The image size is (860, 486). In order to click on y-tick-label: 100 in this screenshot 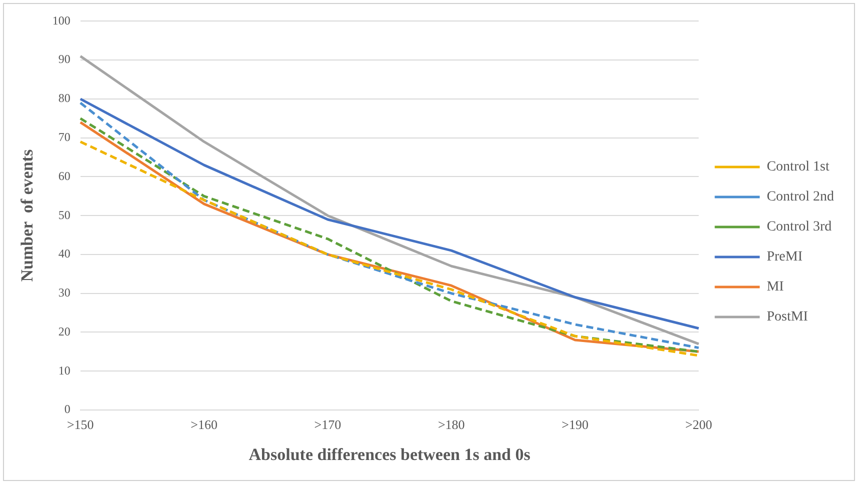, I will do `click(61, 20)`.